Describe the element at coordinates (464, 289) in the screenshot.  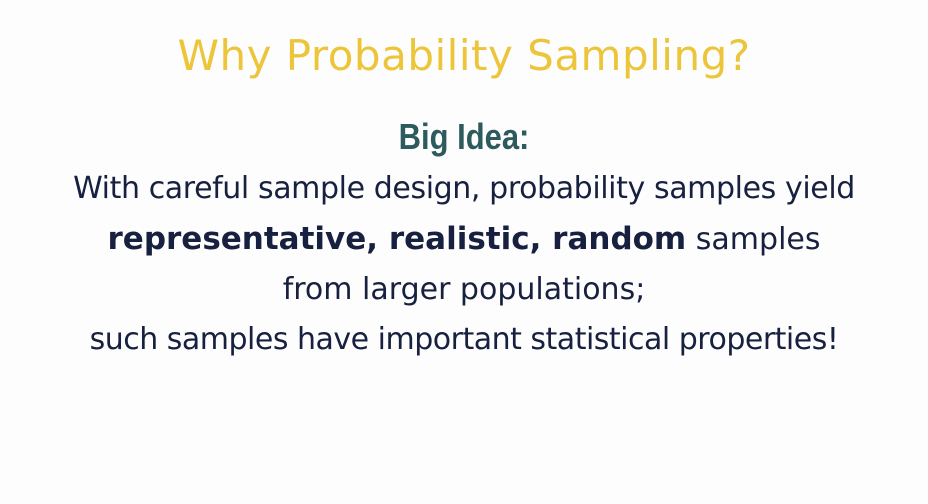
I see `body-line-3: from larger populations;` at that location.